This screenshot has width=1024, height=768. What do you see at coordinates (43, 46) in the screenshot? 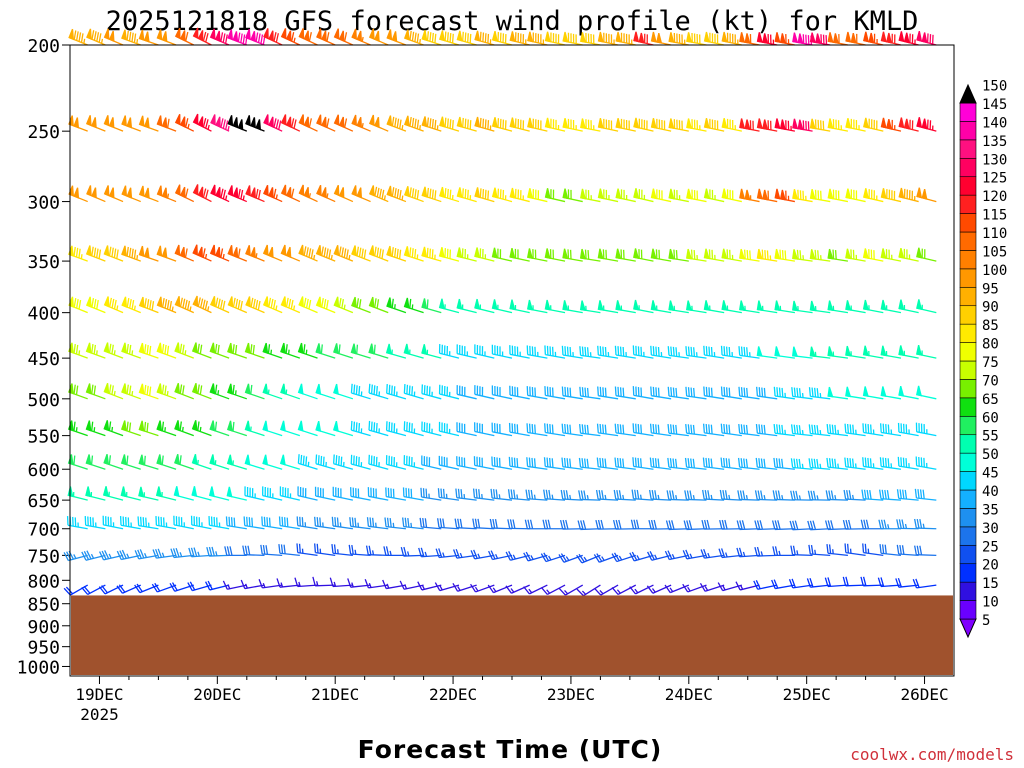
I see `y-tick-label: 200` at bounding box center [43, 46].